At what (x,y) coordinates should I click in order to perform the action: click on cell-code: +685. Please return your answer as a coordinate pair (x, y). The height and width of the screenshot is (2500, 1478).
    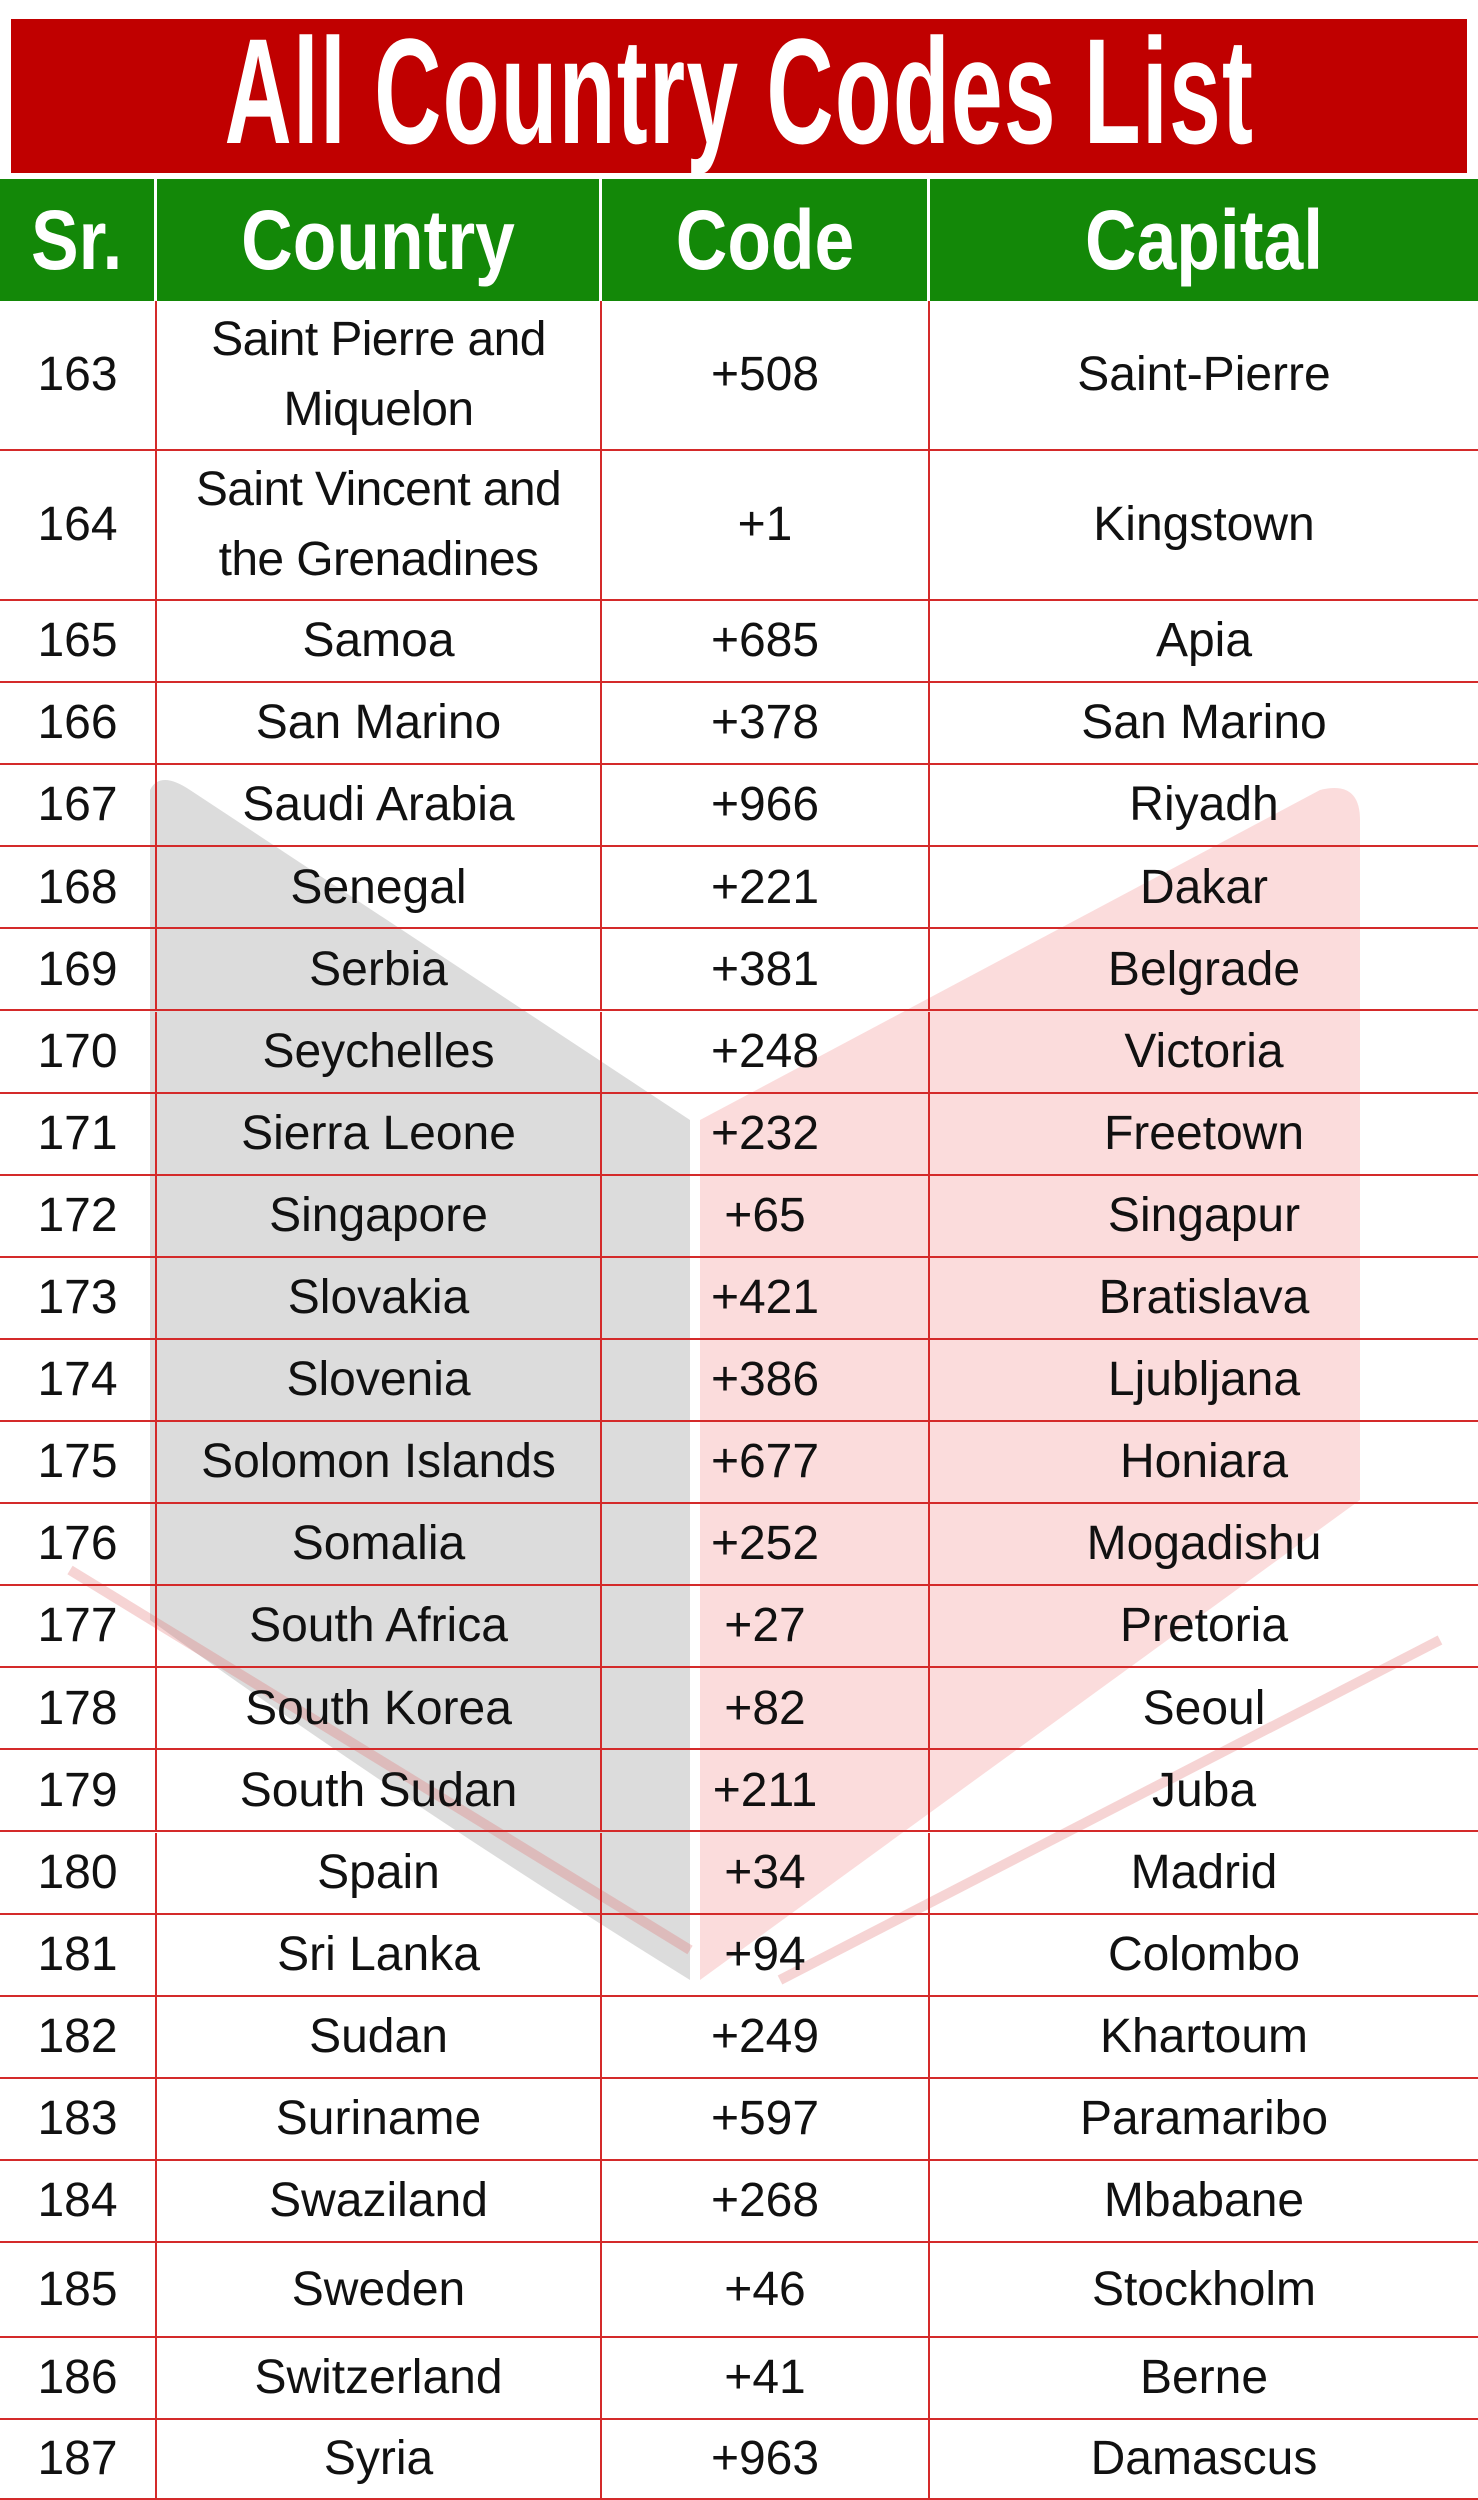
    Looking at the image, I should click on (766, 641).